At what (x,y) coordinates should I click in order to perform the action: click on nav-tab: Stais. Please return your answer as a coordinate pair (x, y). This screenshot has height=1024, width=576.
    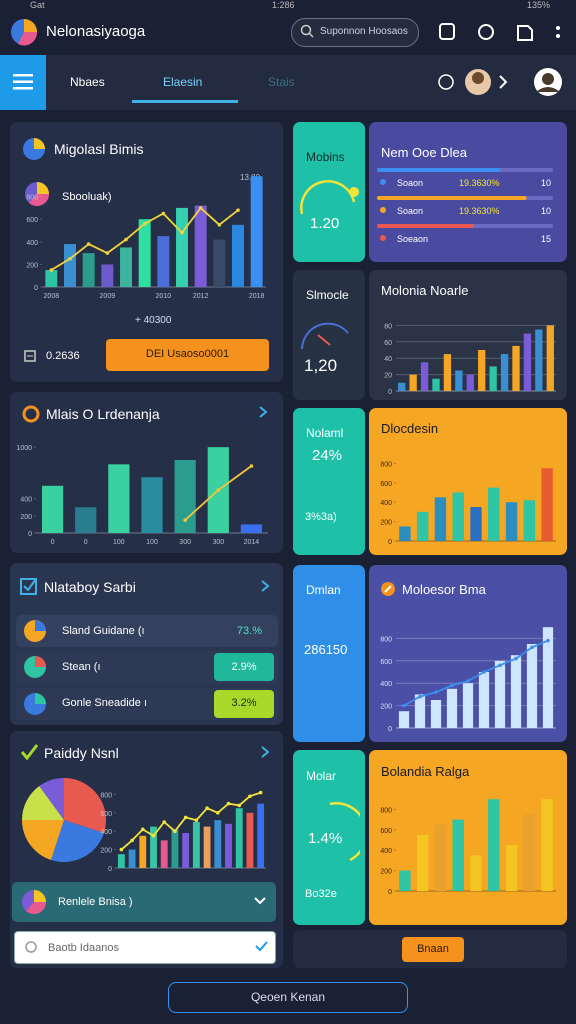
    Looking at the image, I should click on (281, 82).